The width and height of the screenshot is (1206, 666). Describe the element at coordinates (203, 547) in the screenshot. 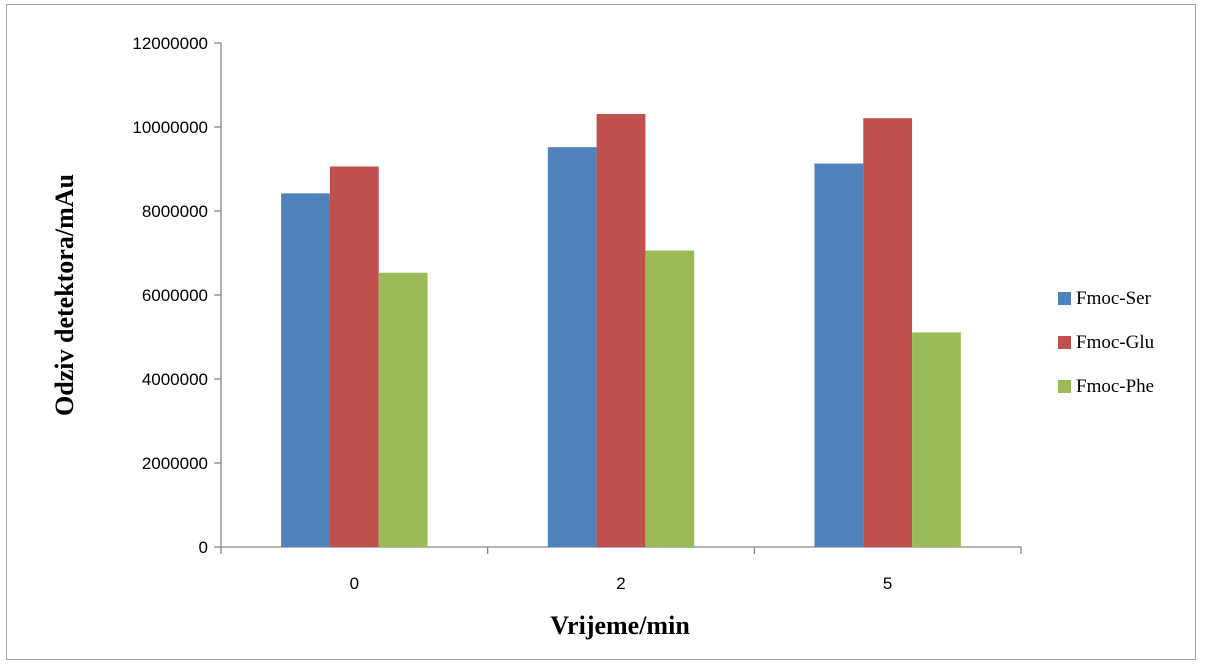

I see `y-tick-label: 0` at that location.